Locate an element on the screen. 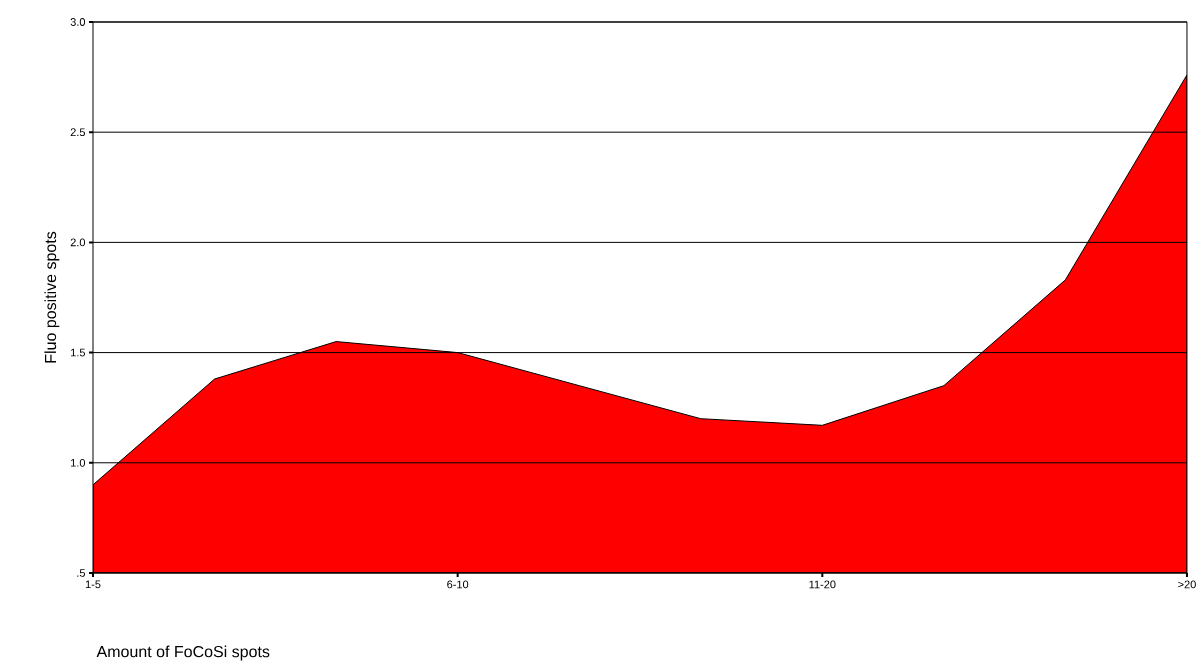 This screenshot has height=668, width=1204. y-tick-label: 1.5 is located at coordinates (78, 352).